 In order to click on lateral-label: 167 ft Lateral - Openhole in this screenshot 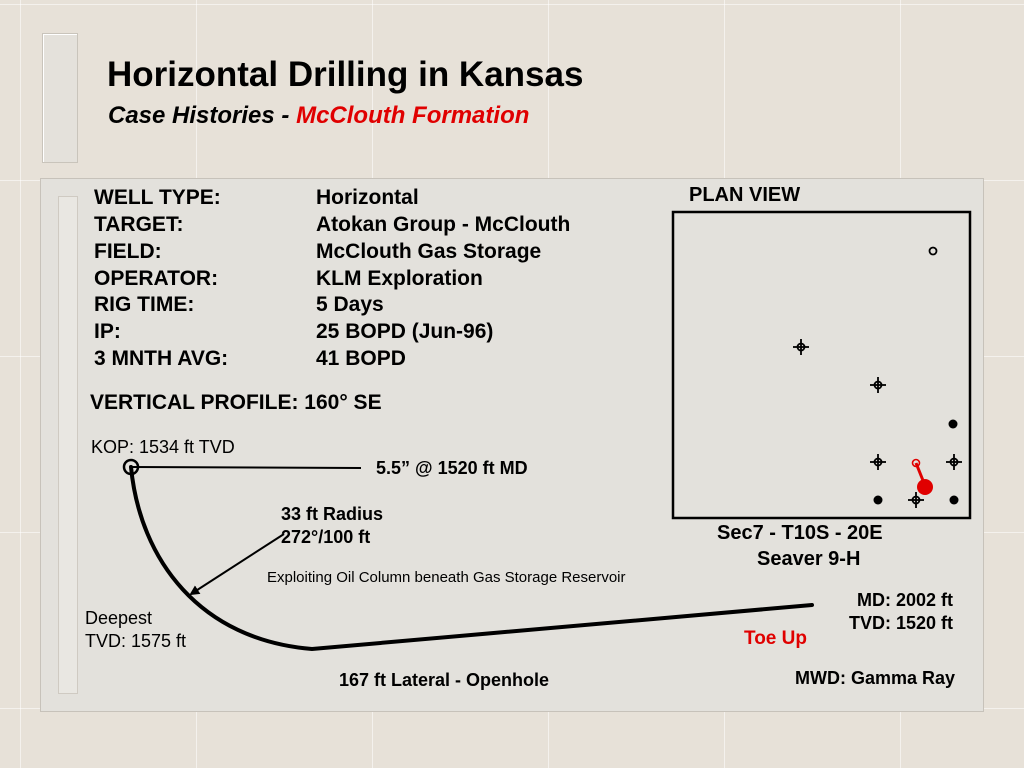, I will do `click(444, 680)`.